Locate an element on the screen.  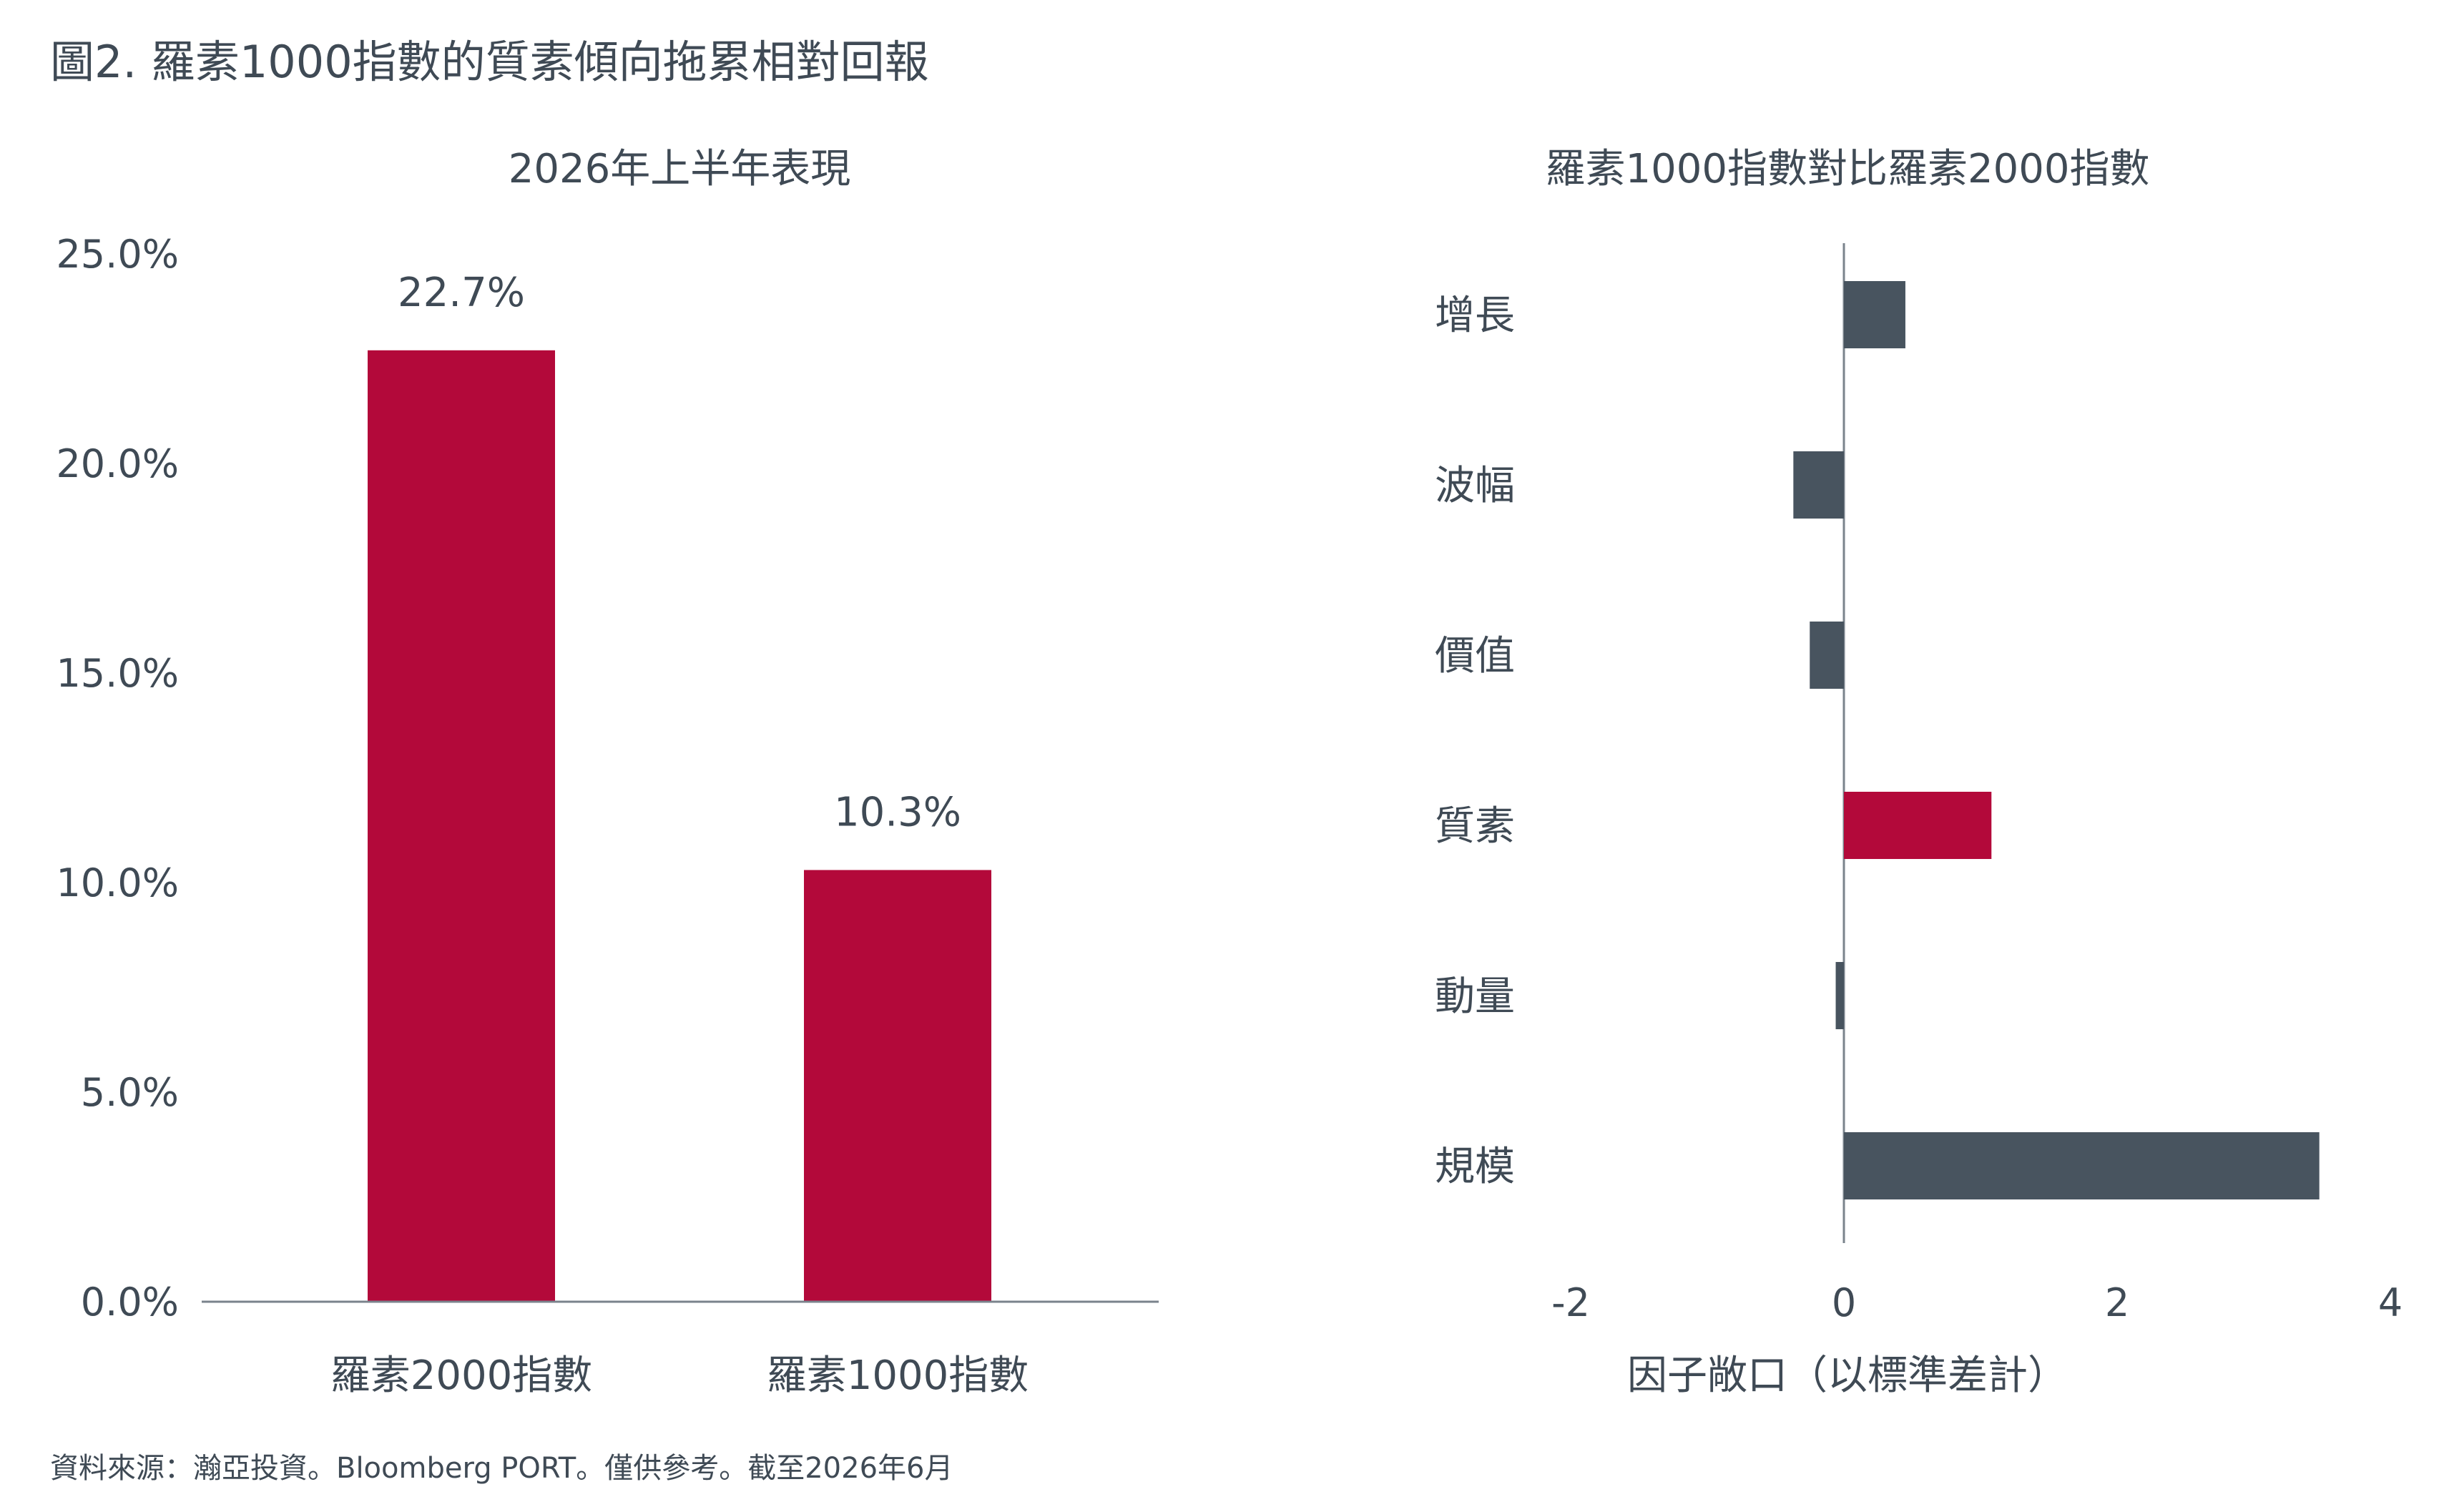
y-category-label: 增長 is located at coordinates (1475, 316).